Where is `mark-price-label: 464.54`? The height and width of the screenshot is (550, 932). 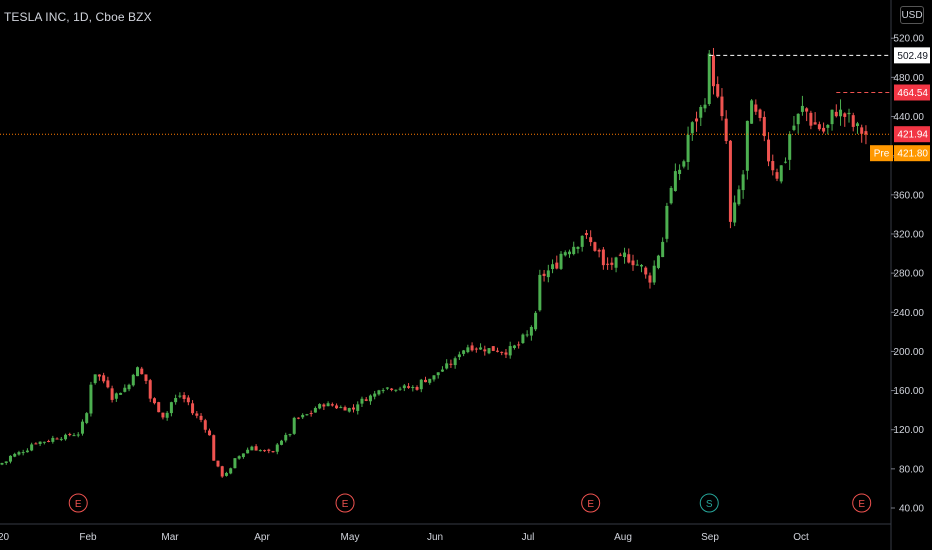 mark-price-label: 464.54 is located at coordinates (912, 92).